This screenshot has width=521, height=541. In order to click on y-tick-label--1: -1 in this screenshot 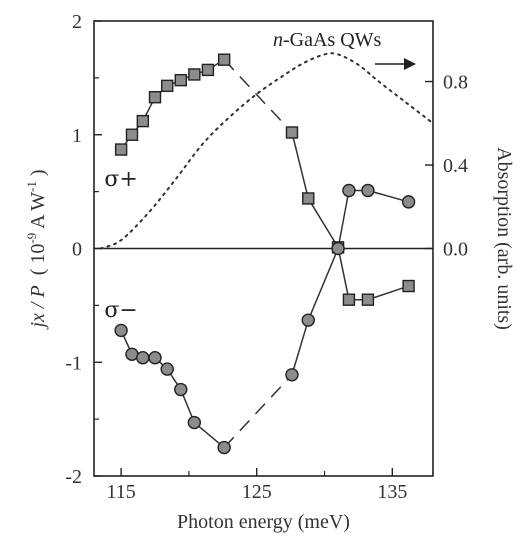, I will do `click(73, 363)`.